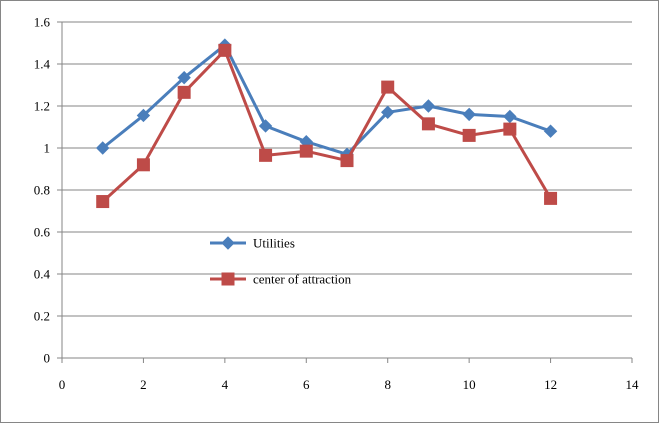 Image resolution: width=659 pixels, height=423 pixels. Describe the element at coordinates (47, 148) in the screenshot. I see `y-tick-label-5: 1` at that location.